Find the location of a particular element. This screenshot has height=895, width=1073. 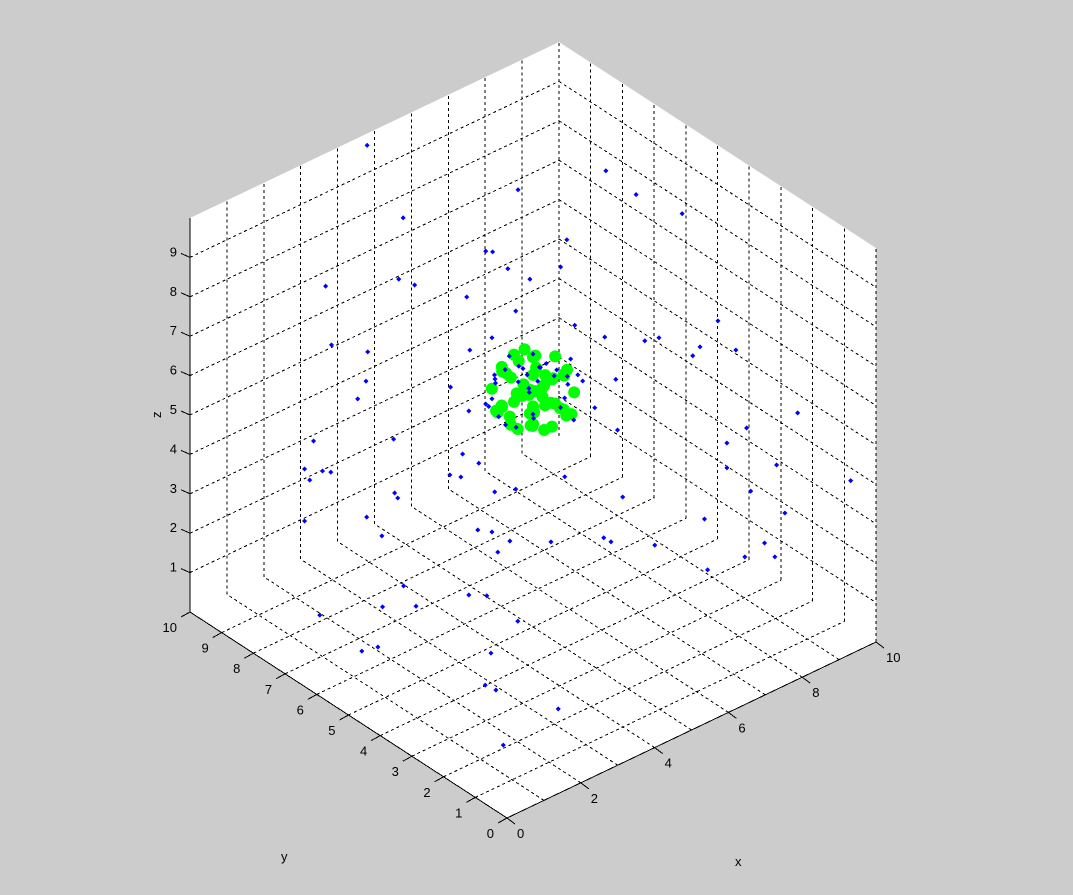

z-tick-label: 9 is located at coordinates (173, 251).